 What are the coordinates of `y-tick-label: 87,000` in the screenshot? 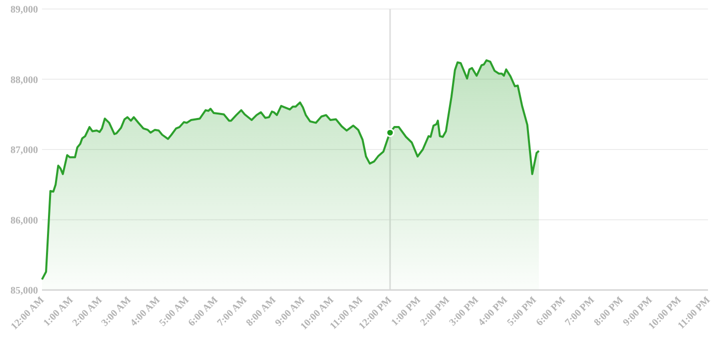 It's located at (24, 150).